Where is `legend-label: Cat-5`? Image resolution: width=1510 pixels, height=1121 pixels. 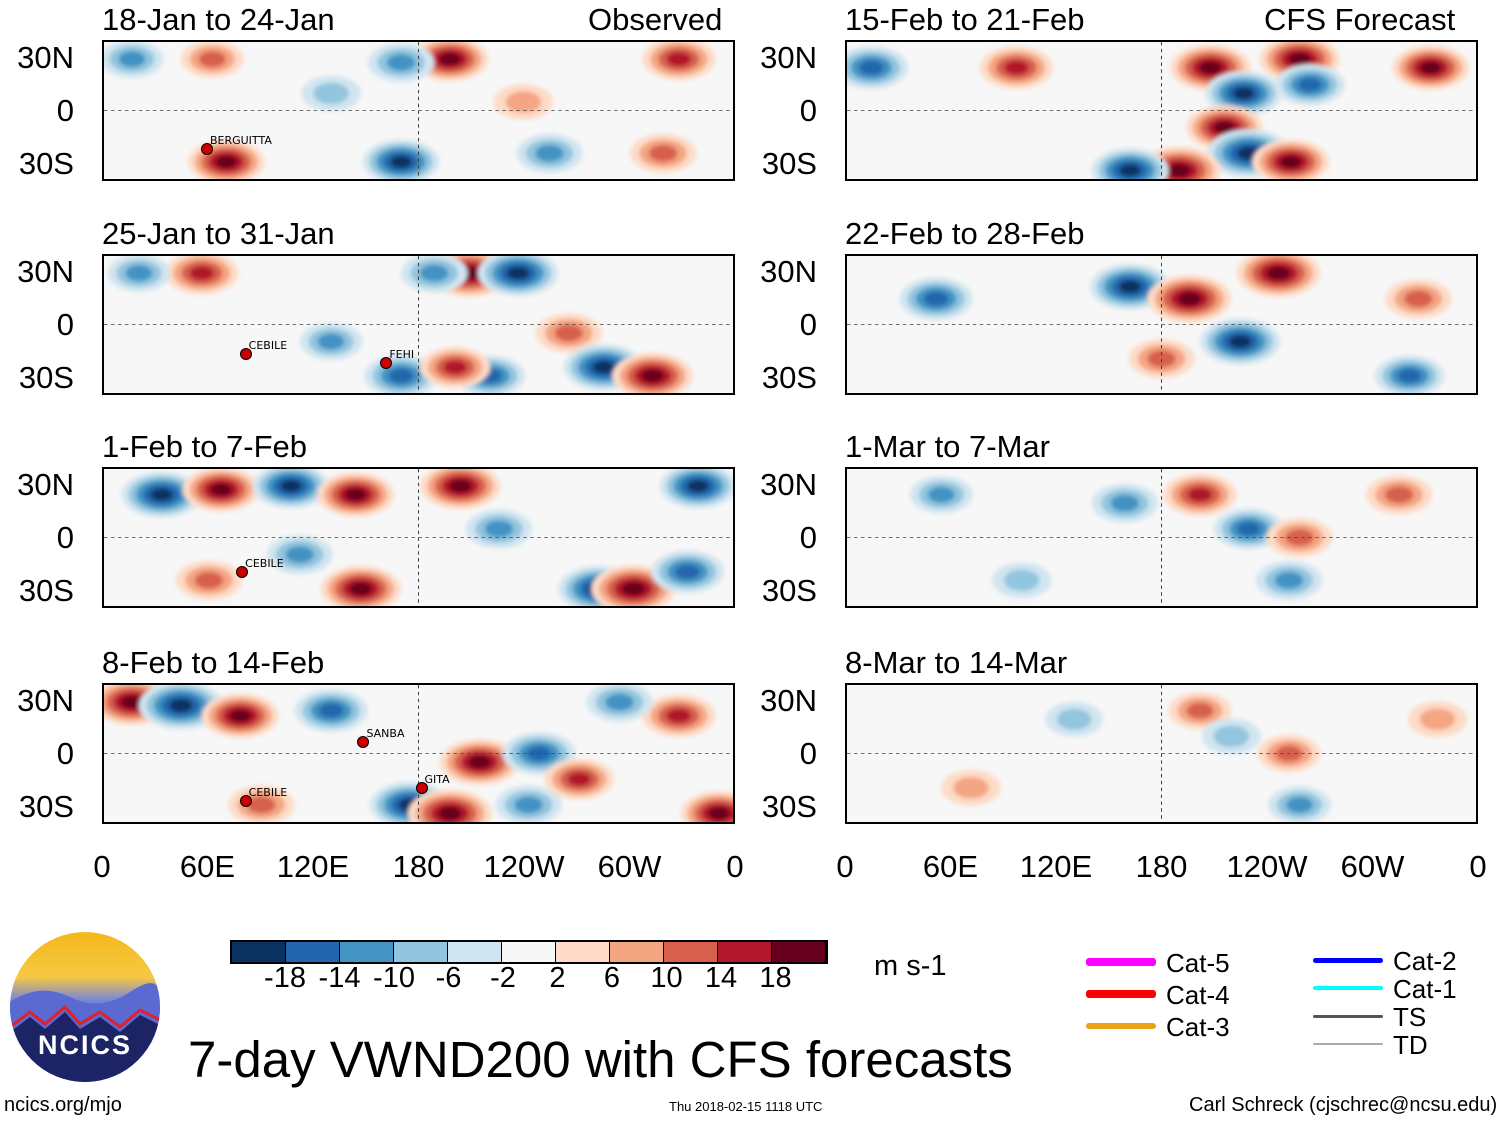
legend-label: Cat-5 is located at coordinates (1198, 963).